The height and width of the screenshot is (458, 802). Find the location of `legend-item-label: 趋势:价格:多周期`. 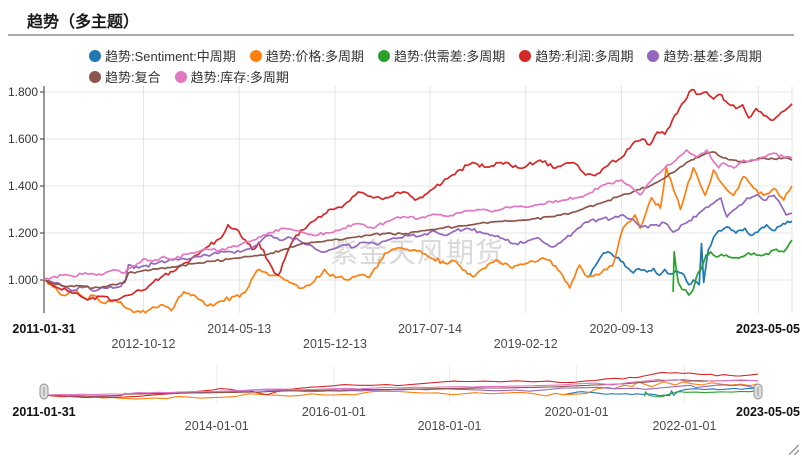

legend-item-label: 趋势:价格:多周期 is located at coordinates (314, 56).